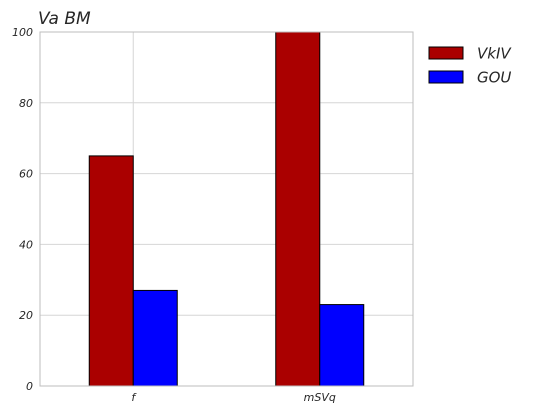  What do you see at coordinates (26, 174) in the screenshot?
I see `y-tick-label: 60` at bounding box center [26, 174].